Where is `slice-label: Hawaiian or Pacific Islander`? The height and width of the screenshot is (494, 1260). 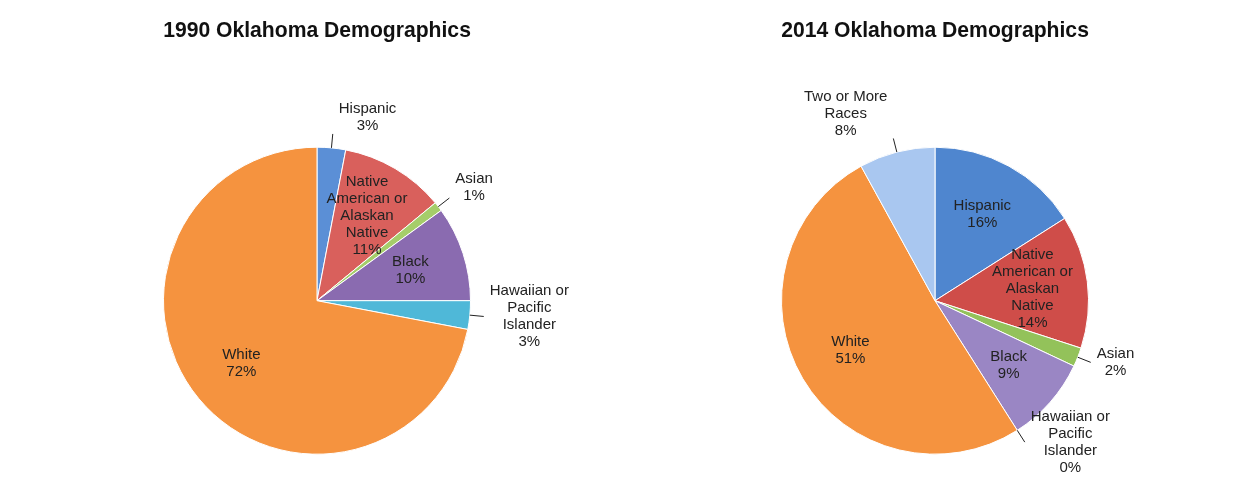 slice-label: Hawaiian or Pacific Islander is located at coordinates (529, 307).